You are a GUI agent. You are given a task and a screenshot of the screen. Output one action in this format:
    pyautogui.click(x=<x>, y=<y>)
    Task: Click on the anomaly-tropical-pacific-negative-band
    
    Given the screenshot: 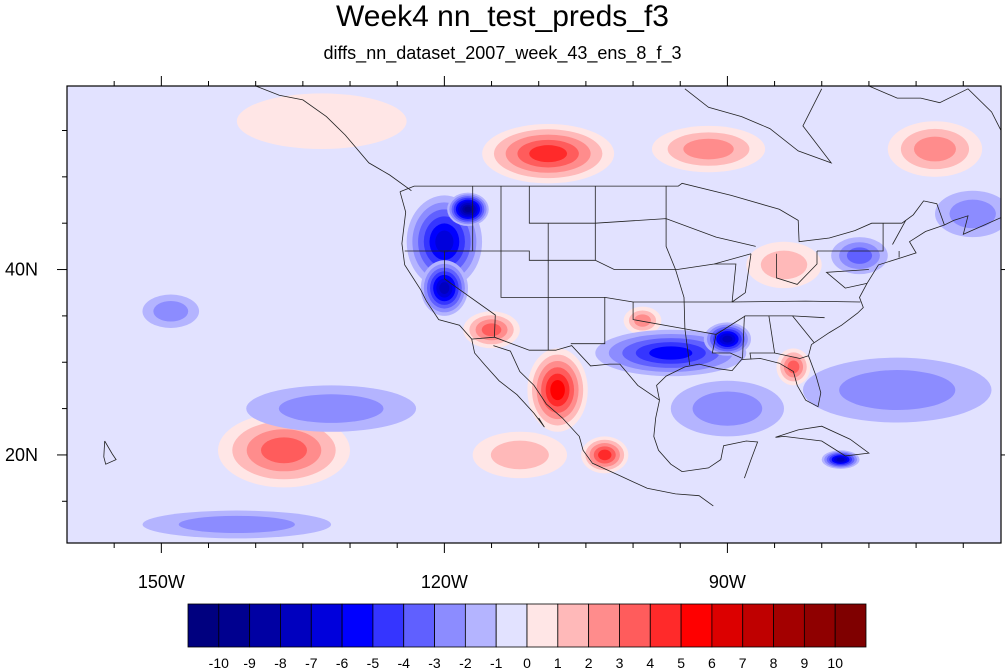 What is the action you would take?
    pyautogui.click(x=237, y=524)
    